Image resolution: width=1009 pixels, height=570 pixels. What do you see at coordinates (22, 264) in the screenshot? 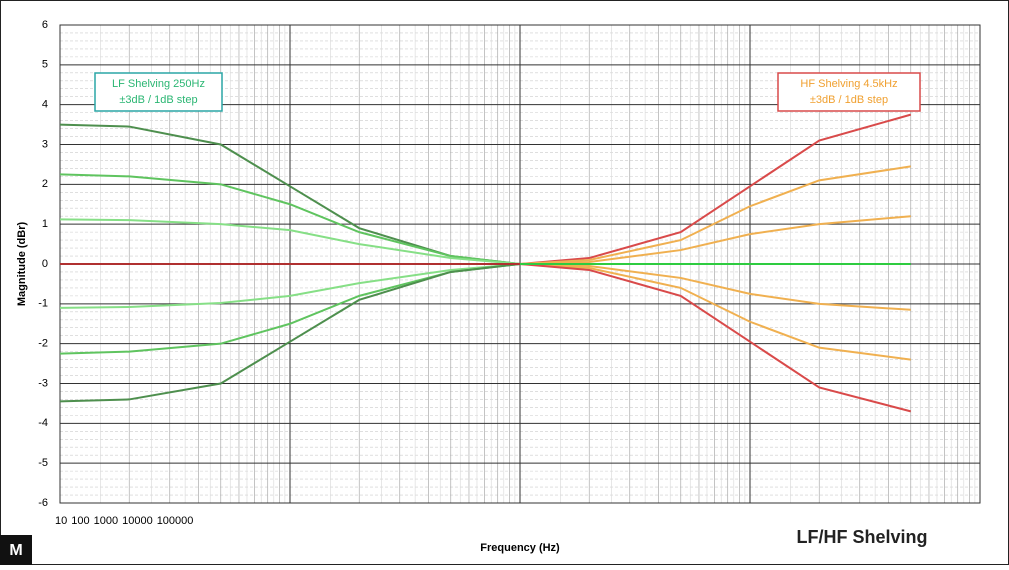
I see `y-axis-title: Magnitude (dBr)` at bounding box center [22, 264].